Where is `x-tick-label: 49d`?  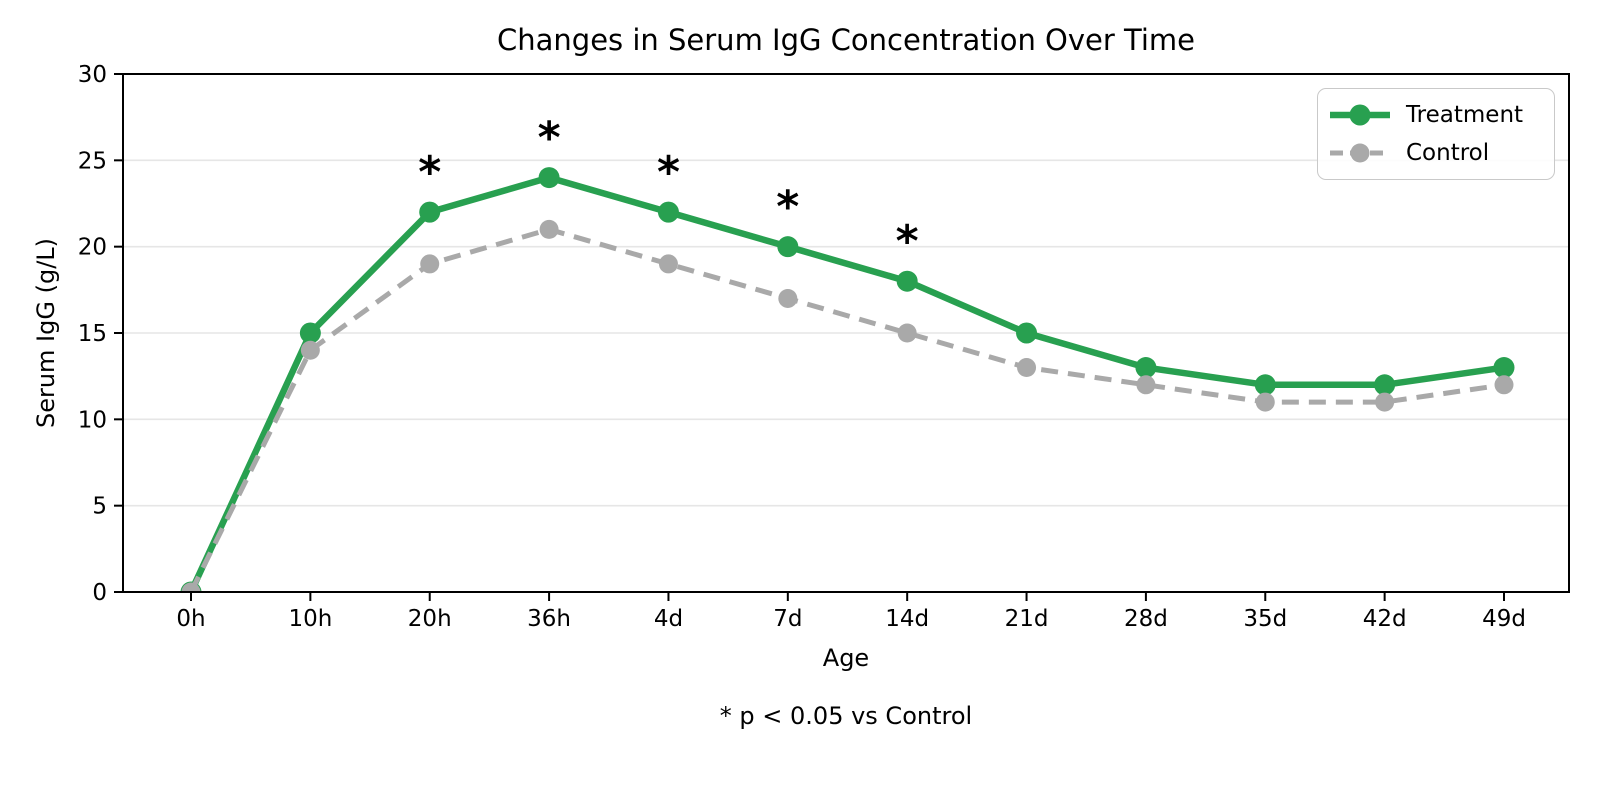
x-tick-label: 49d is located at coordinates (1504, 619).